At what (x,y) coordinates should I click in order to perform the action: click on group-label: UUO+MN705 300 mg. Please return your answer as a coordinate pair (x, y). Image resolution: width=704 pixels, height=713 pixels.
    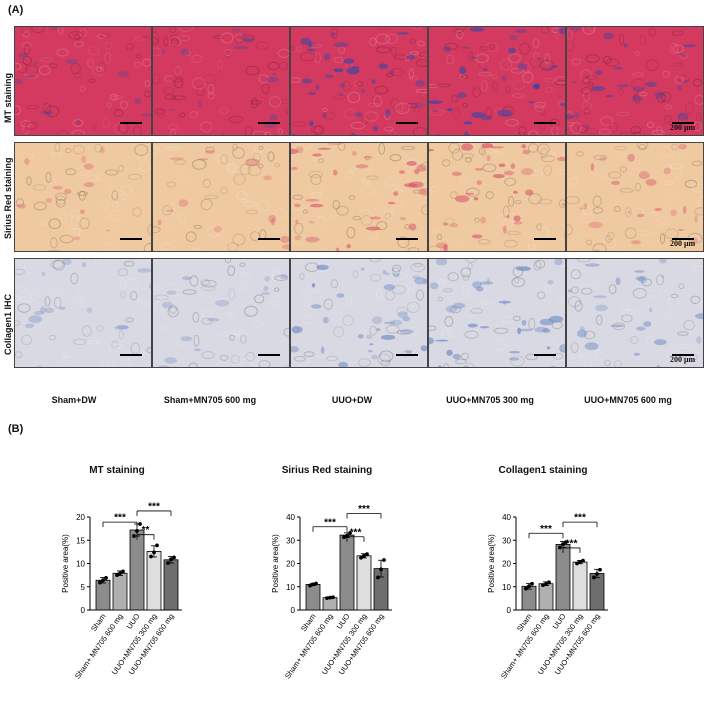
    Looking at the image, I should click on (490, 400).